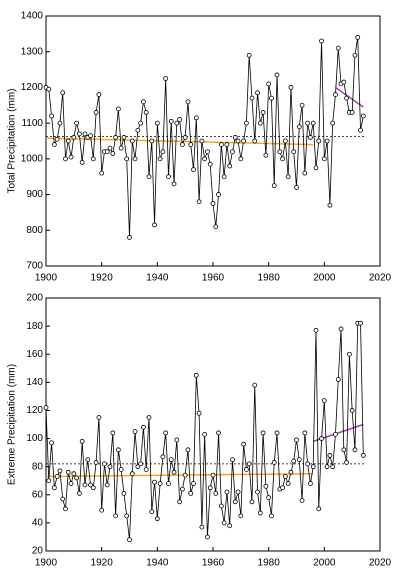 Image resolution: width=404 pixels, height=576 pixels. I want to click on y-tick-label: 1000, so click(32, 158).